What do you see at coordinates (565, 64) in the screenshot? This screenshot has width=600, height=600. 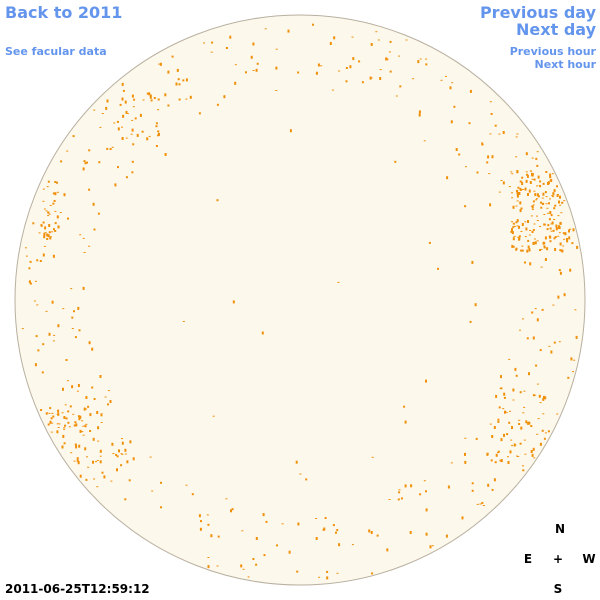 I see `next-hour-link: Next hour` at bounding box center [565, 64].